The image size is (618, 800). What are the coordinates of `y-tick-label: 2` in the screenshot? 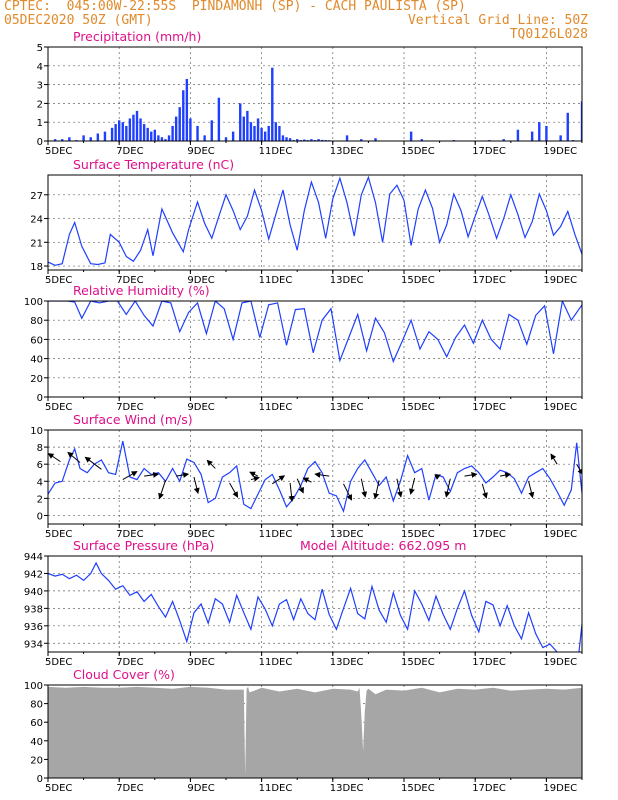 It's located at (40, 104).